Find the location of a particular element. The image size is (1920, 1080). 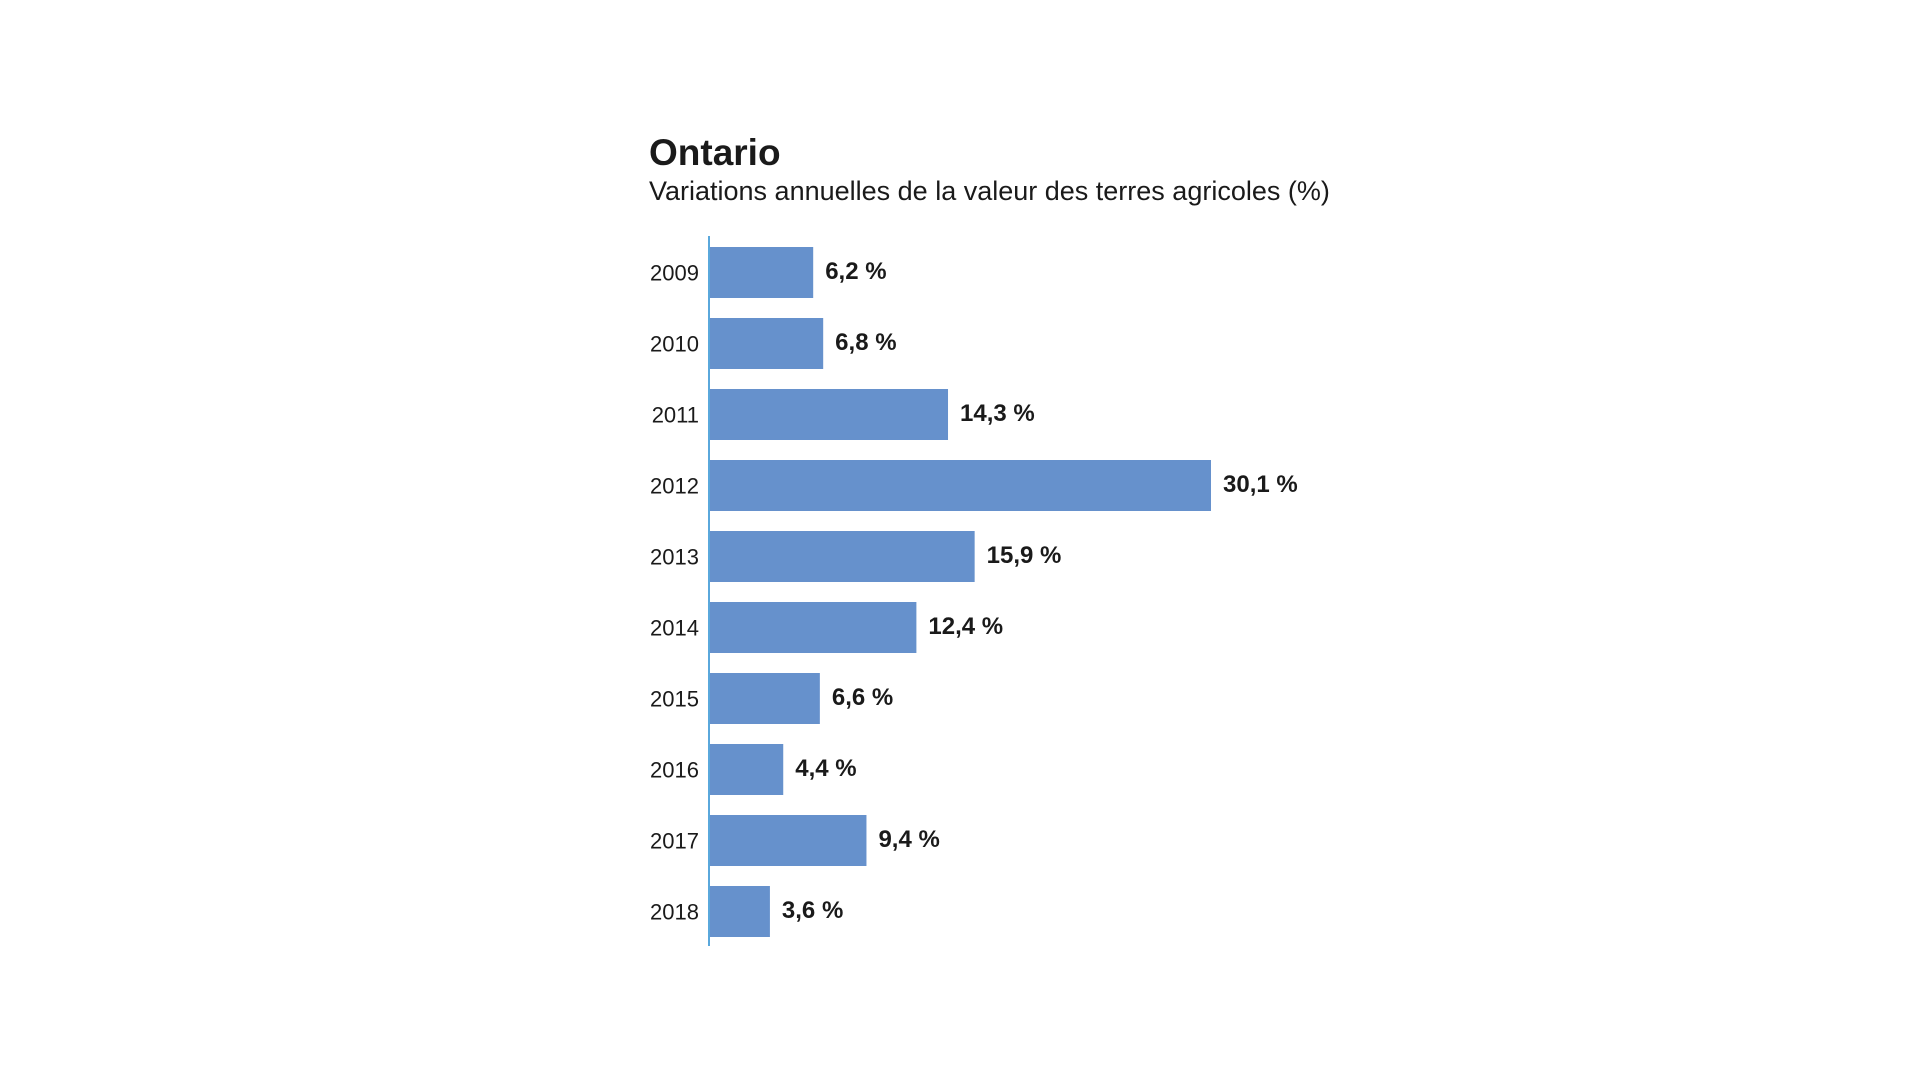

chart-title: Ontario is located at coordinates (715, 152).